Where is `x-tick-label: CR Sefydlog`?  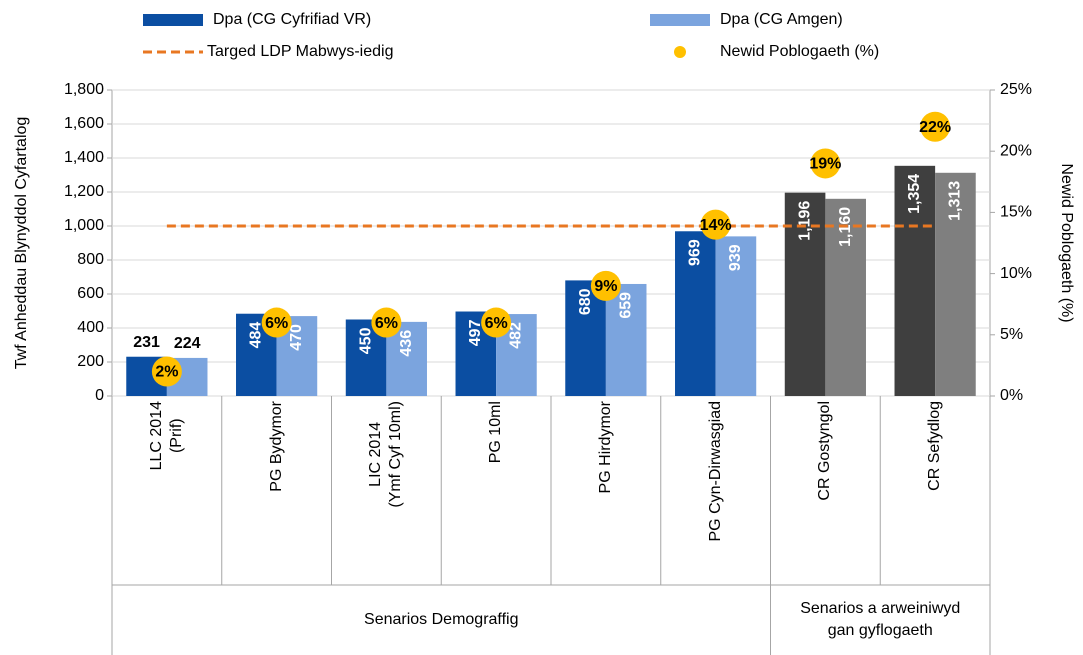 x-tick-label: CR Sefydlog is located at coordinates (935, 446).